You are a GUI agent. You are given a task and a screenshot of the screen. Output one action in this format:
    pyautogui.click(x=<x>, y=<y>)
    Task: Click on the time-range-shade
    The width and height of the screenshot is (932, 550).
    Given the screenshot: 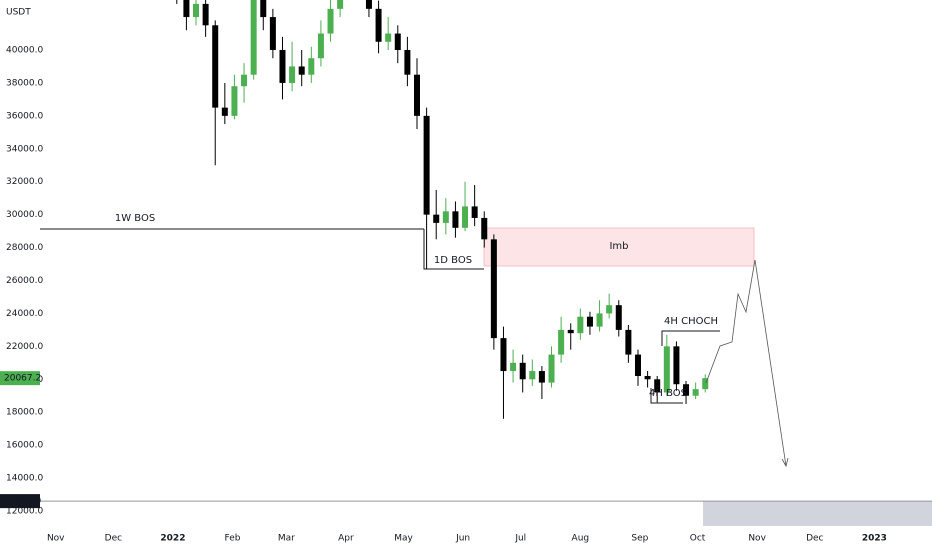 What is the action you would take?
    pyautogui.click(x=817, y=513)
    